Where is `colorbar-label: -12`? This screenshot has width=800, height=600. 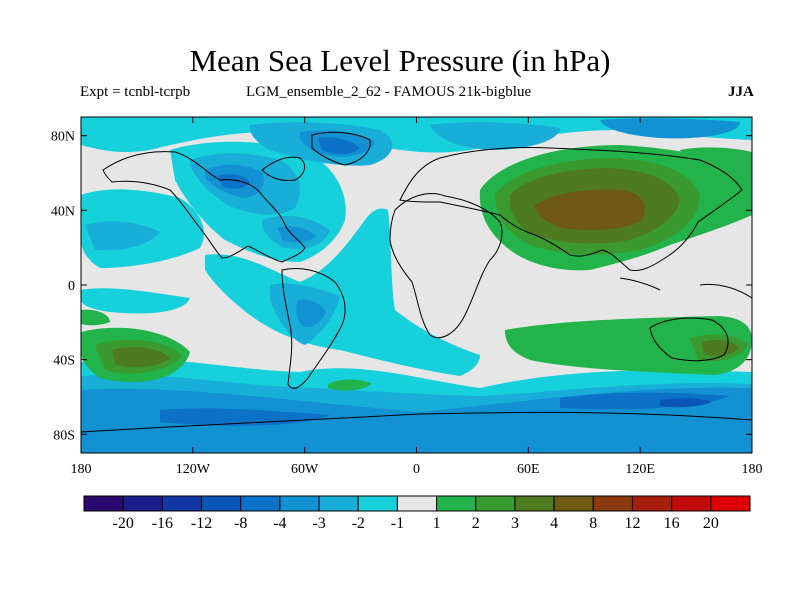 colorbar-label: -12 is located at coordinates (201, 523).